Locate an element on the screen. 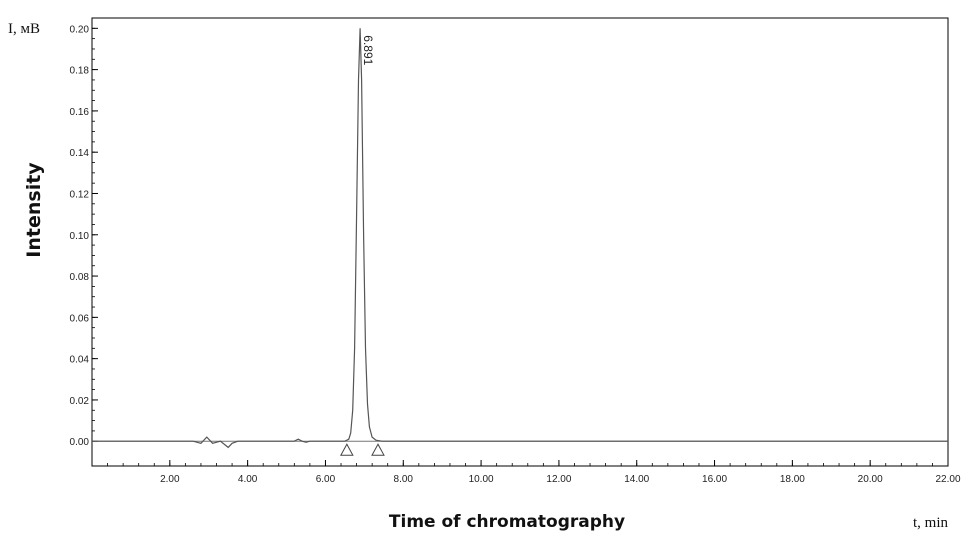 Image resolution: width=968 pixels, height=533 pixels. x-tick-label: 4.00 is located at coordinates (248, 479).